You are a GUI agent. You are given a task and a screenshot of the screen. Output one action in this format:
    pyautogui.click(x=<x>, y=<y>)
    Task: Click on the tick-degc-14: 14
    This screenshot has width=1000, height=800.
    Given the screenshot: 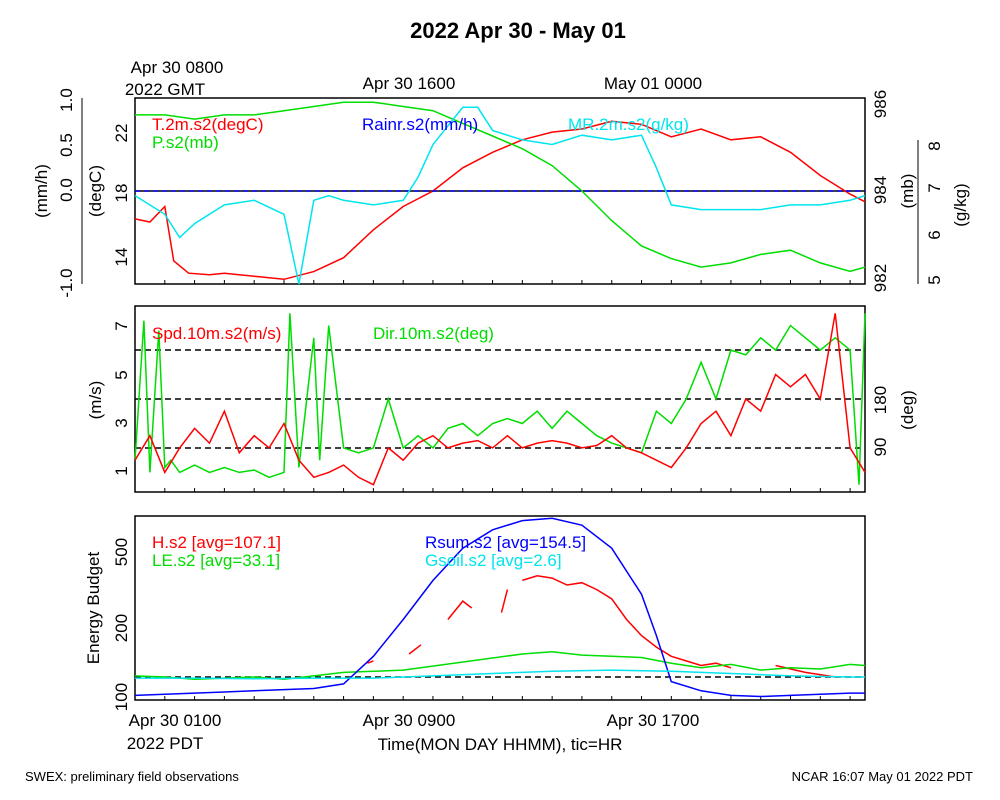 What is the action you would take?
    pyautogui.click(x=121, y=257)
    